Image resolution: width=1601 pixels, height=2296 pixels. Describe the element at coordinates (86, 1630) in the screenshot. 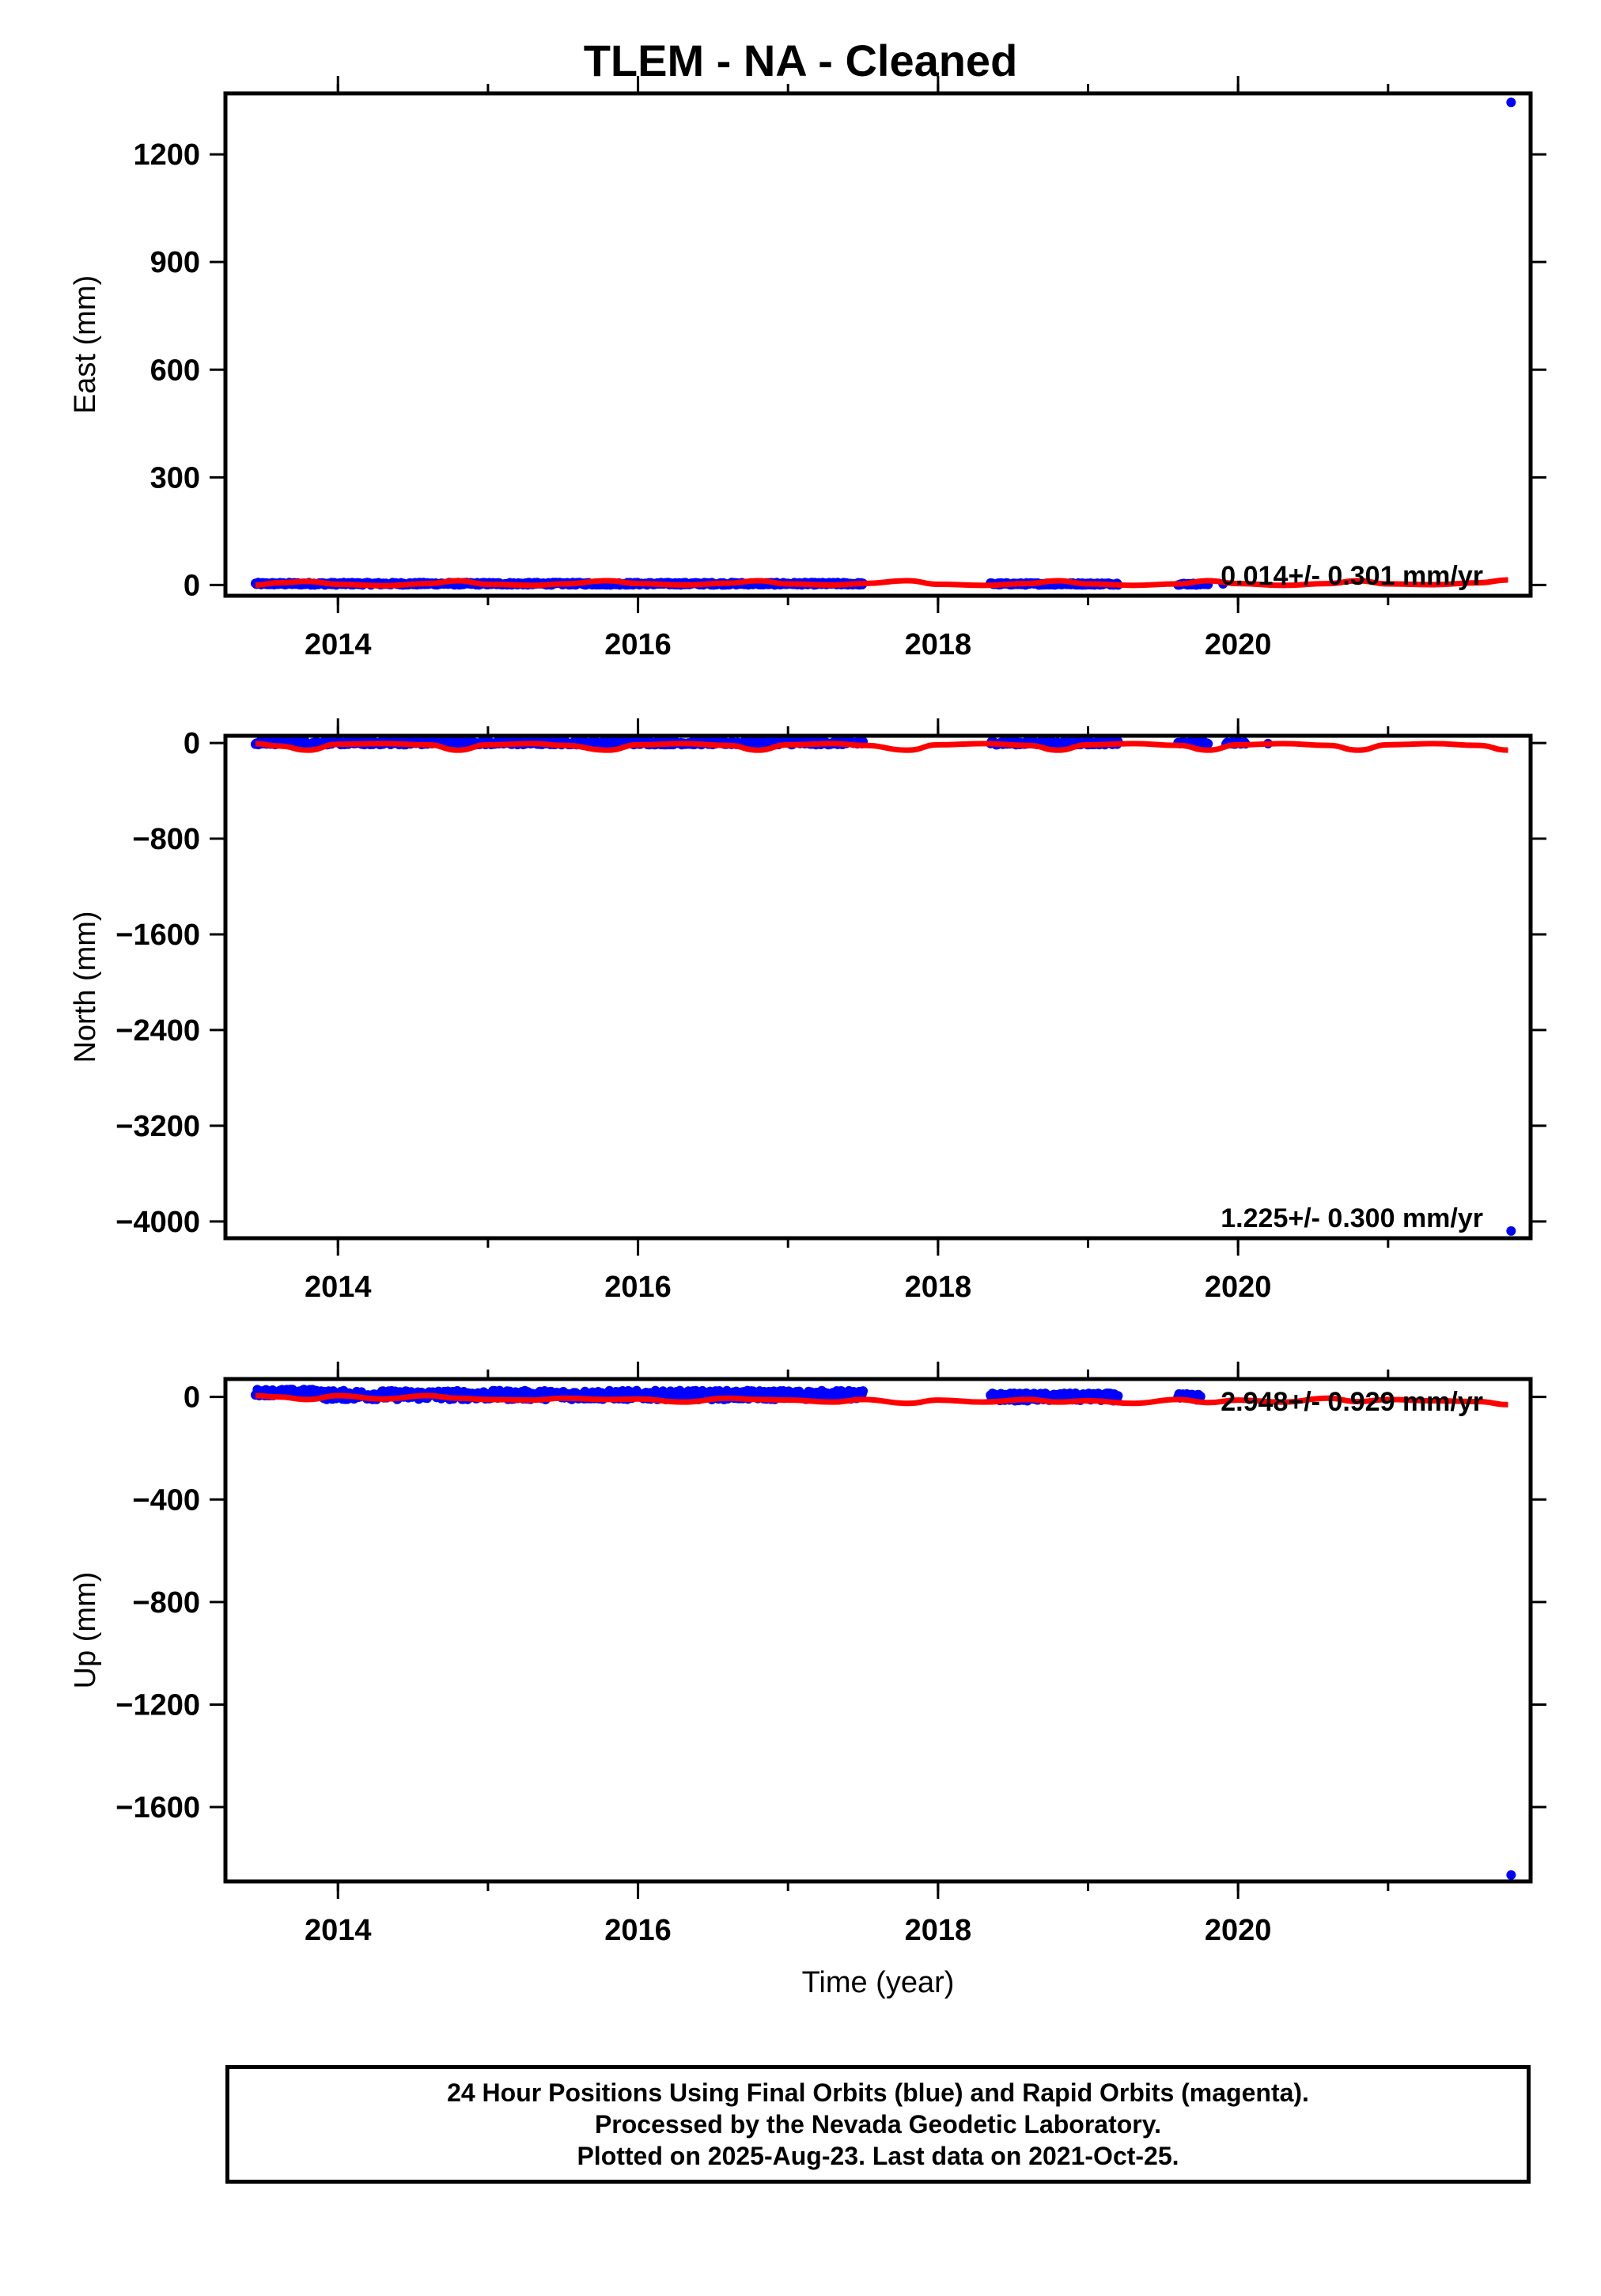

I see `y-axis-label: Up (mm)` at that location.